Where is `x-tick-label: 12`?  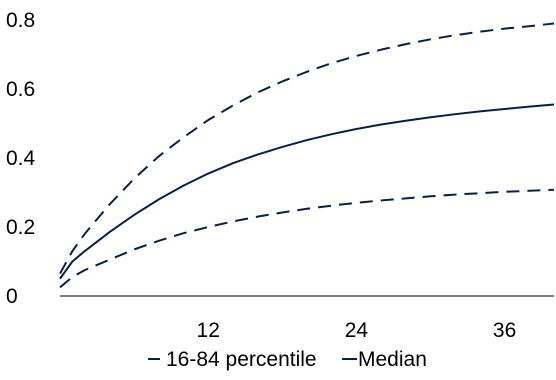
x-tick-label: 12 is located at coordinates (208, 330).